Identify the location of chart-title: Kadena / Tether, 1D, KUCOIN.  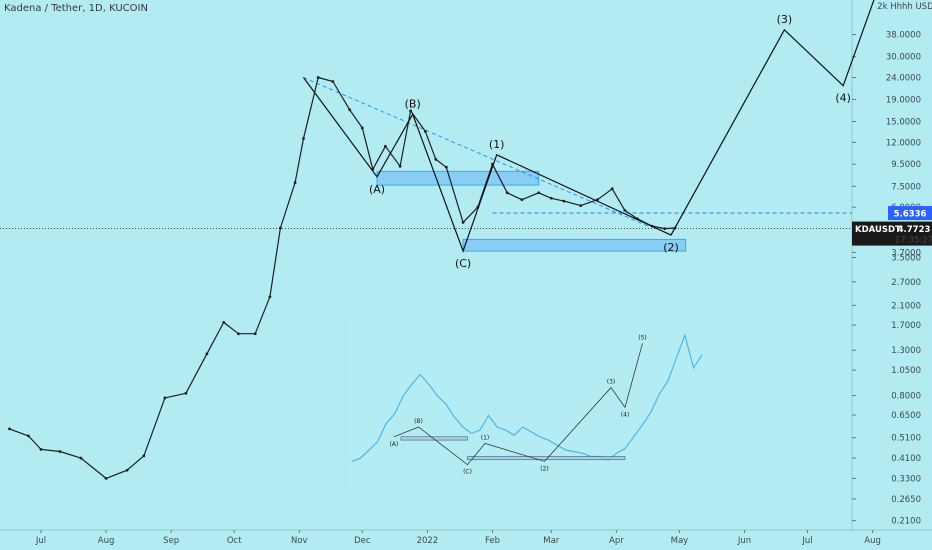
(76, 8).